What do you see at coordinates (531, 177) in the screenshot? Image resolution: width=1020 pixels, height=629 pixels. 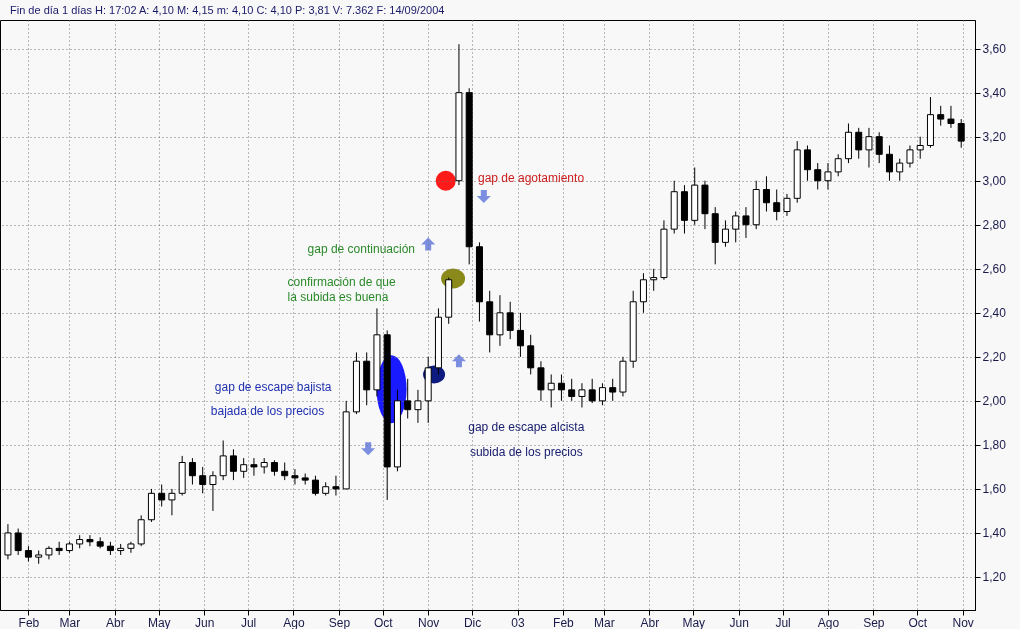 I see `annotation: gap de agotamiento` at bounding box center [531, 177].